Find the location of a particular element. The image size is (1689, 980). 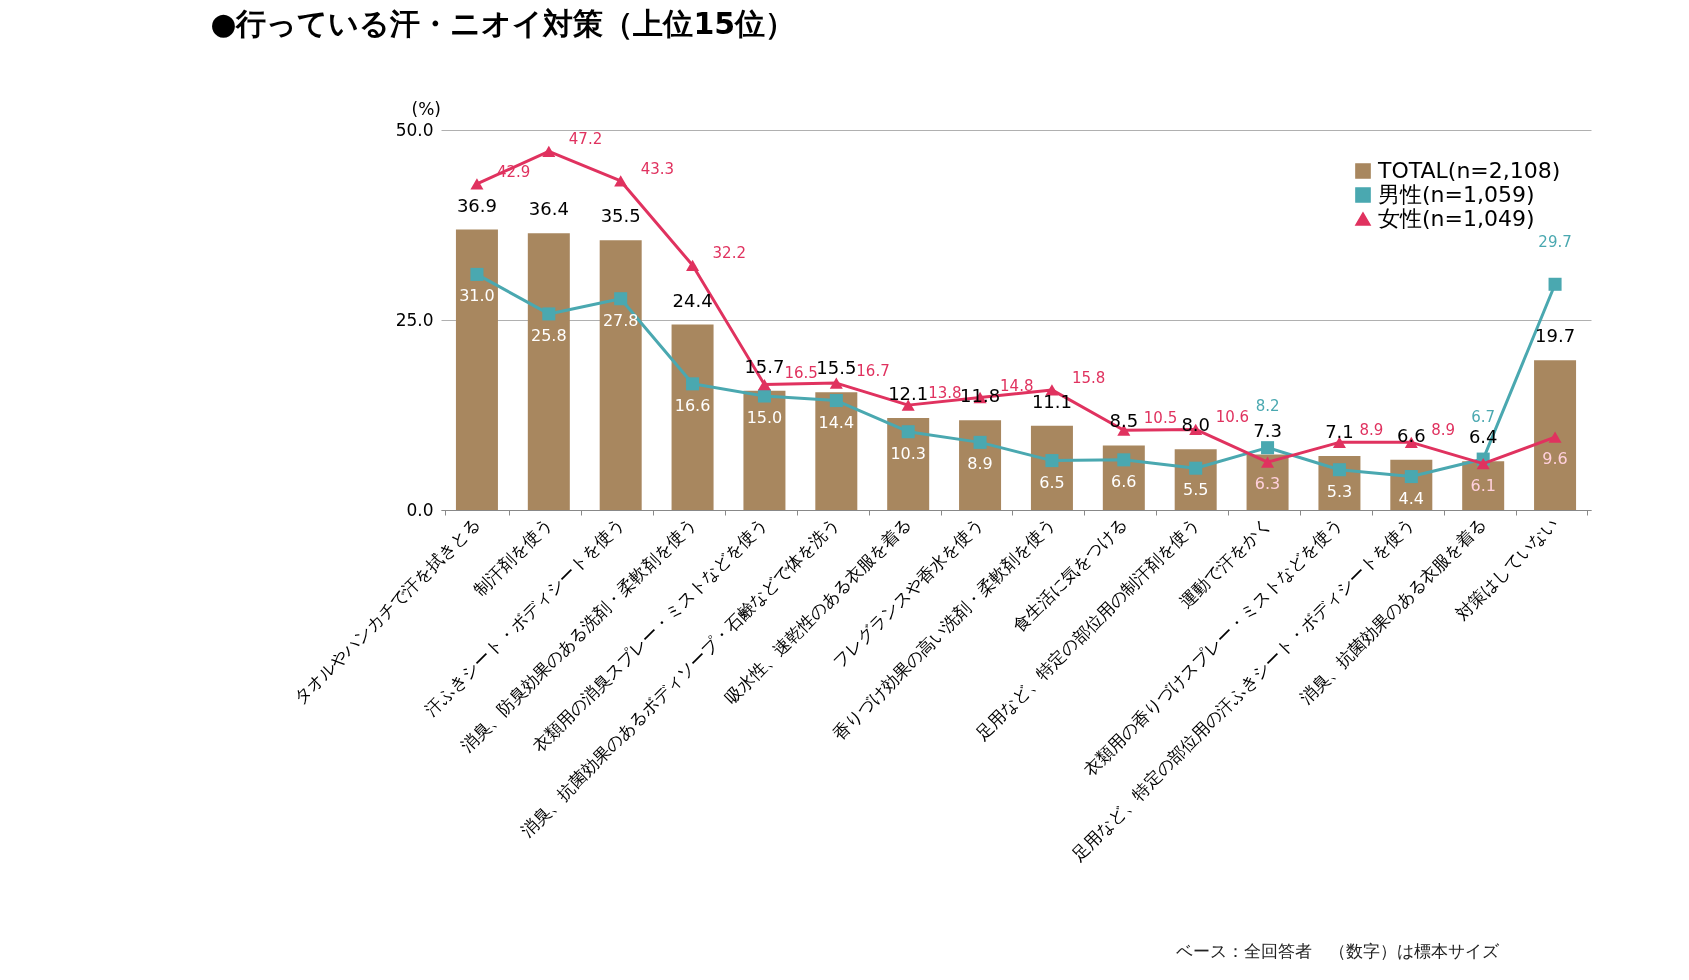

data-label: 6.5 is located at coordinates (1052, 482).